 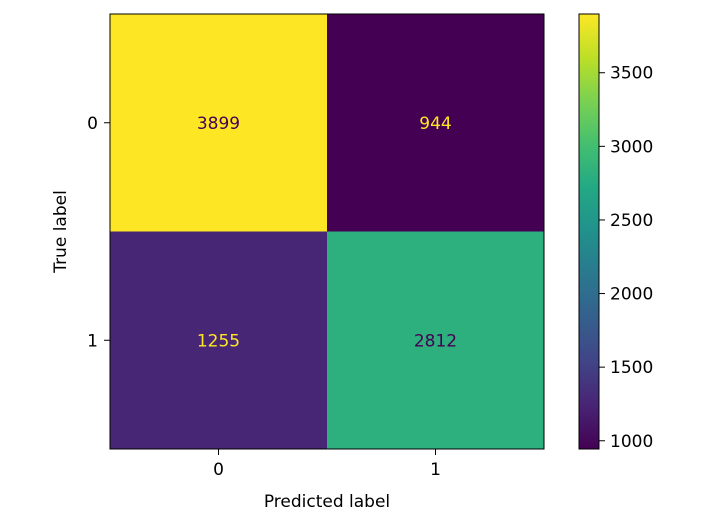 What do you see at coordinates (92, 124) in the screenshot?
I see `y-tick-label-0: 0` at bounding box center [92, 124].